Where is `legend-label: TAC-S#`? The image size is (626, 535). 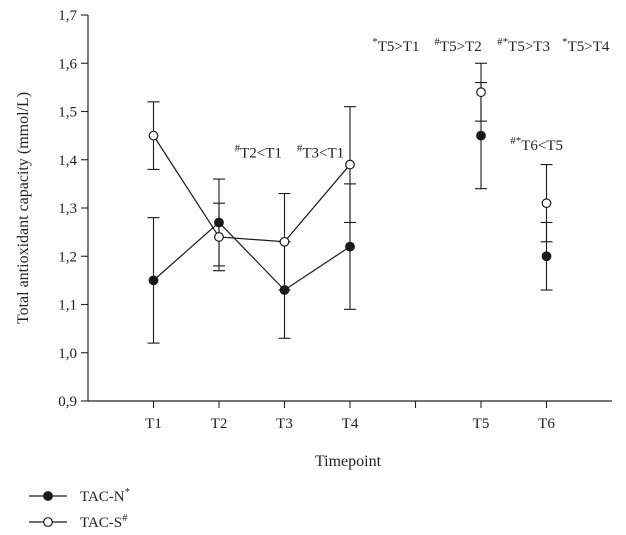 legend-label: TAC-S# is located at coordinates (104, 521).